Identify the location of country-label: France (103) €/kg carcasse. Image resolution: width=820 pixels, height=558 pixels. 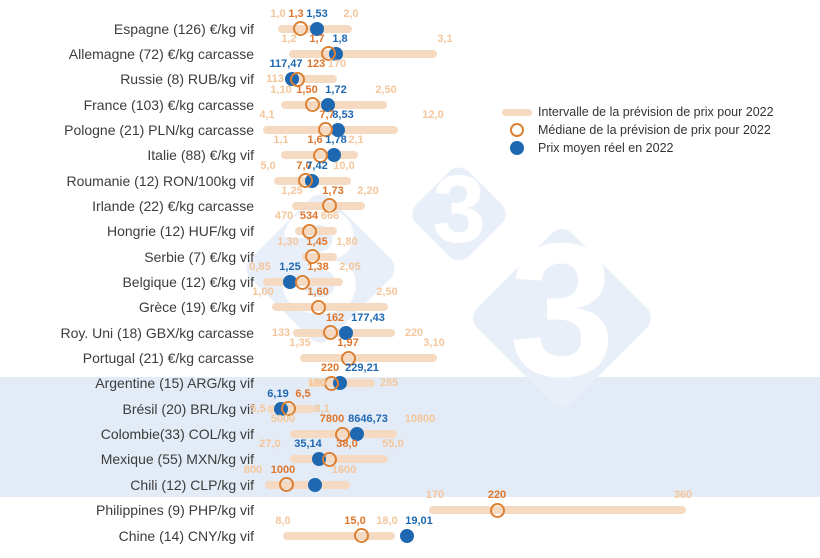
(168, 104).